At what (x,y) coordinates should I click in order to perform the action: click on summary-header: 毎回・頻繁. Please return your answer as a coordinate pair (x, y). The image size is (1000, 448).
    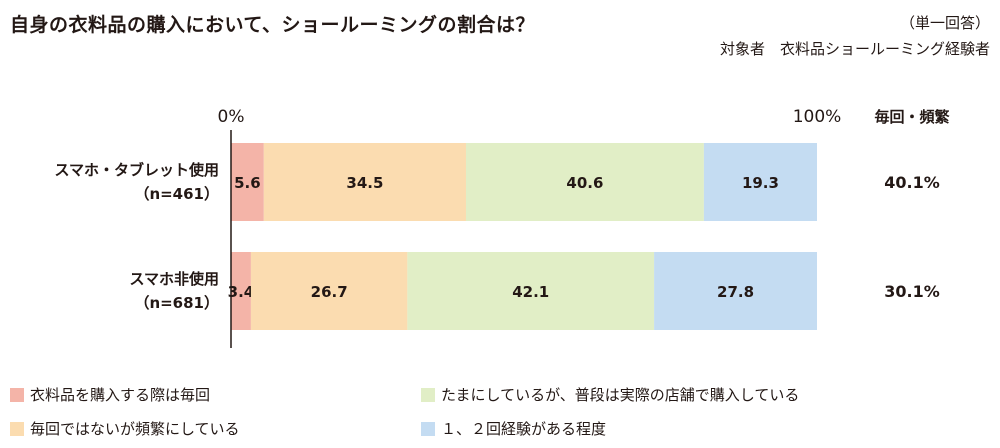
    Looking at the image, I should click on (912, 117).